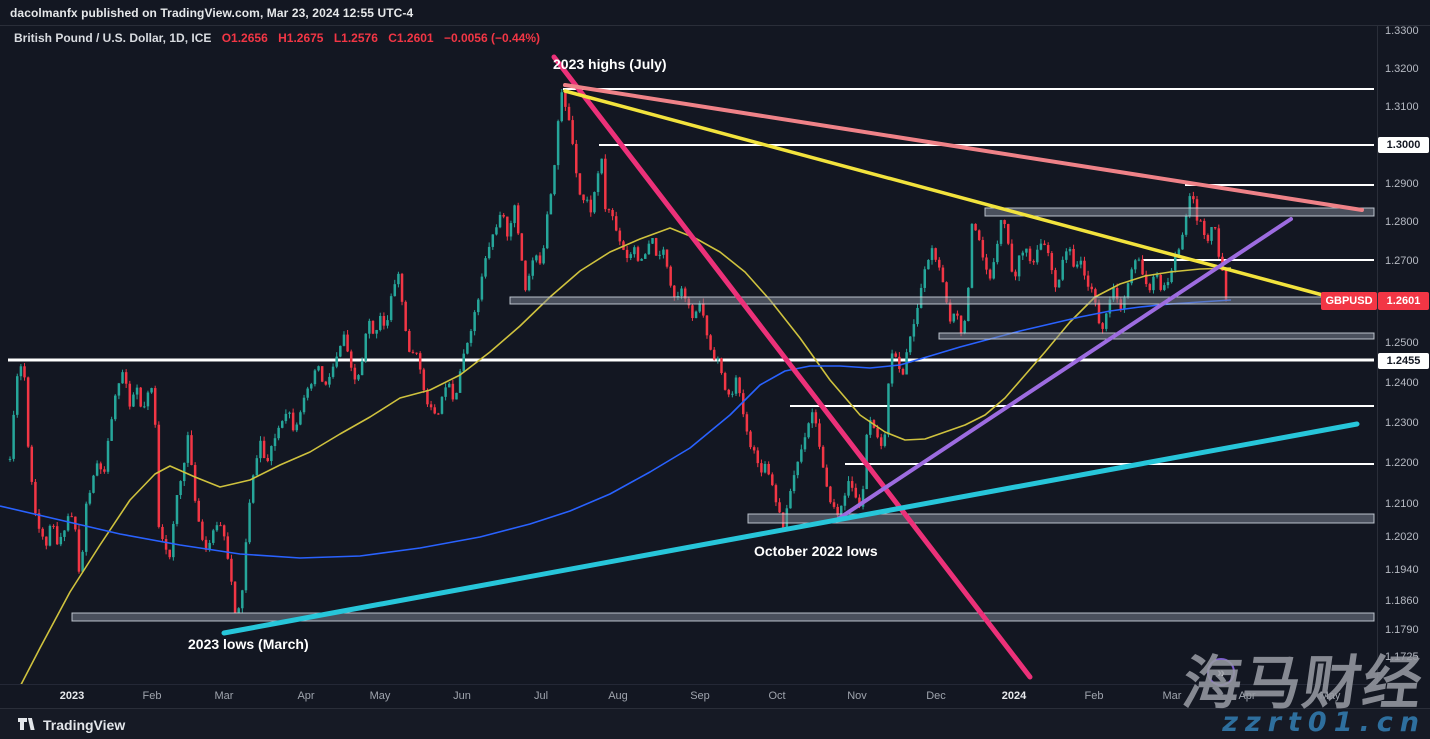  I want to click on scroll-to-realtime-button: », so click(1221, 672).